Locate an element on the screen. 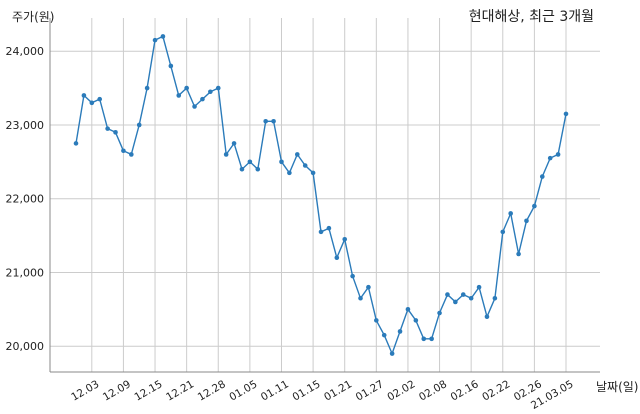  x-tick-label: 02.02 is located at coordinates (401, 390).